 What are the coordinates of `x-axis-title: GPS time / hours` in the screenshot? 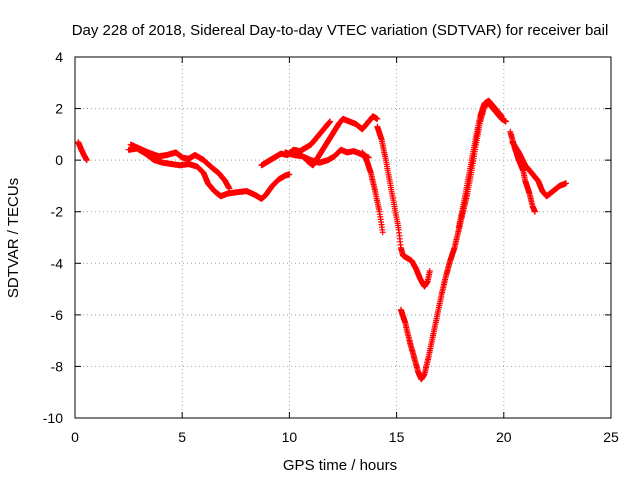 It's located at (340, 465).